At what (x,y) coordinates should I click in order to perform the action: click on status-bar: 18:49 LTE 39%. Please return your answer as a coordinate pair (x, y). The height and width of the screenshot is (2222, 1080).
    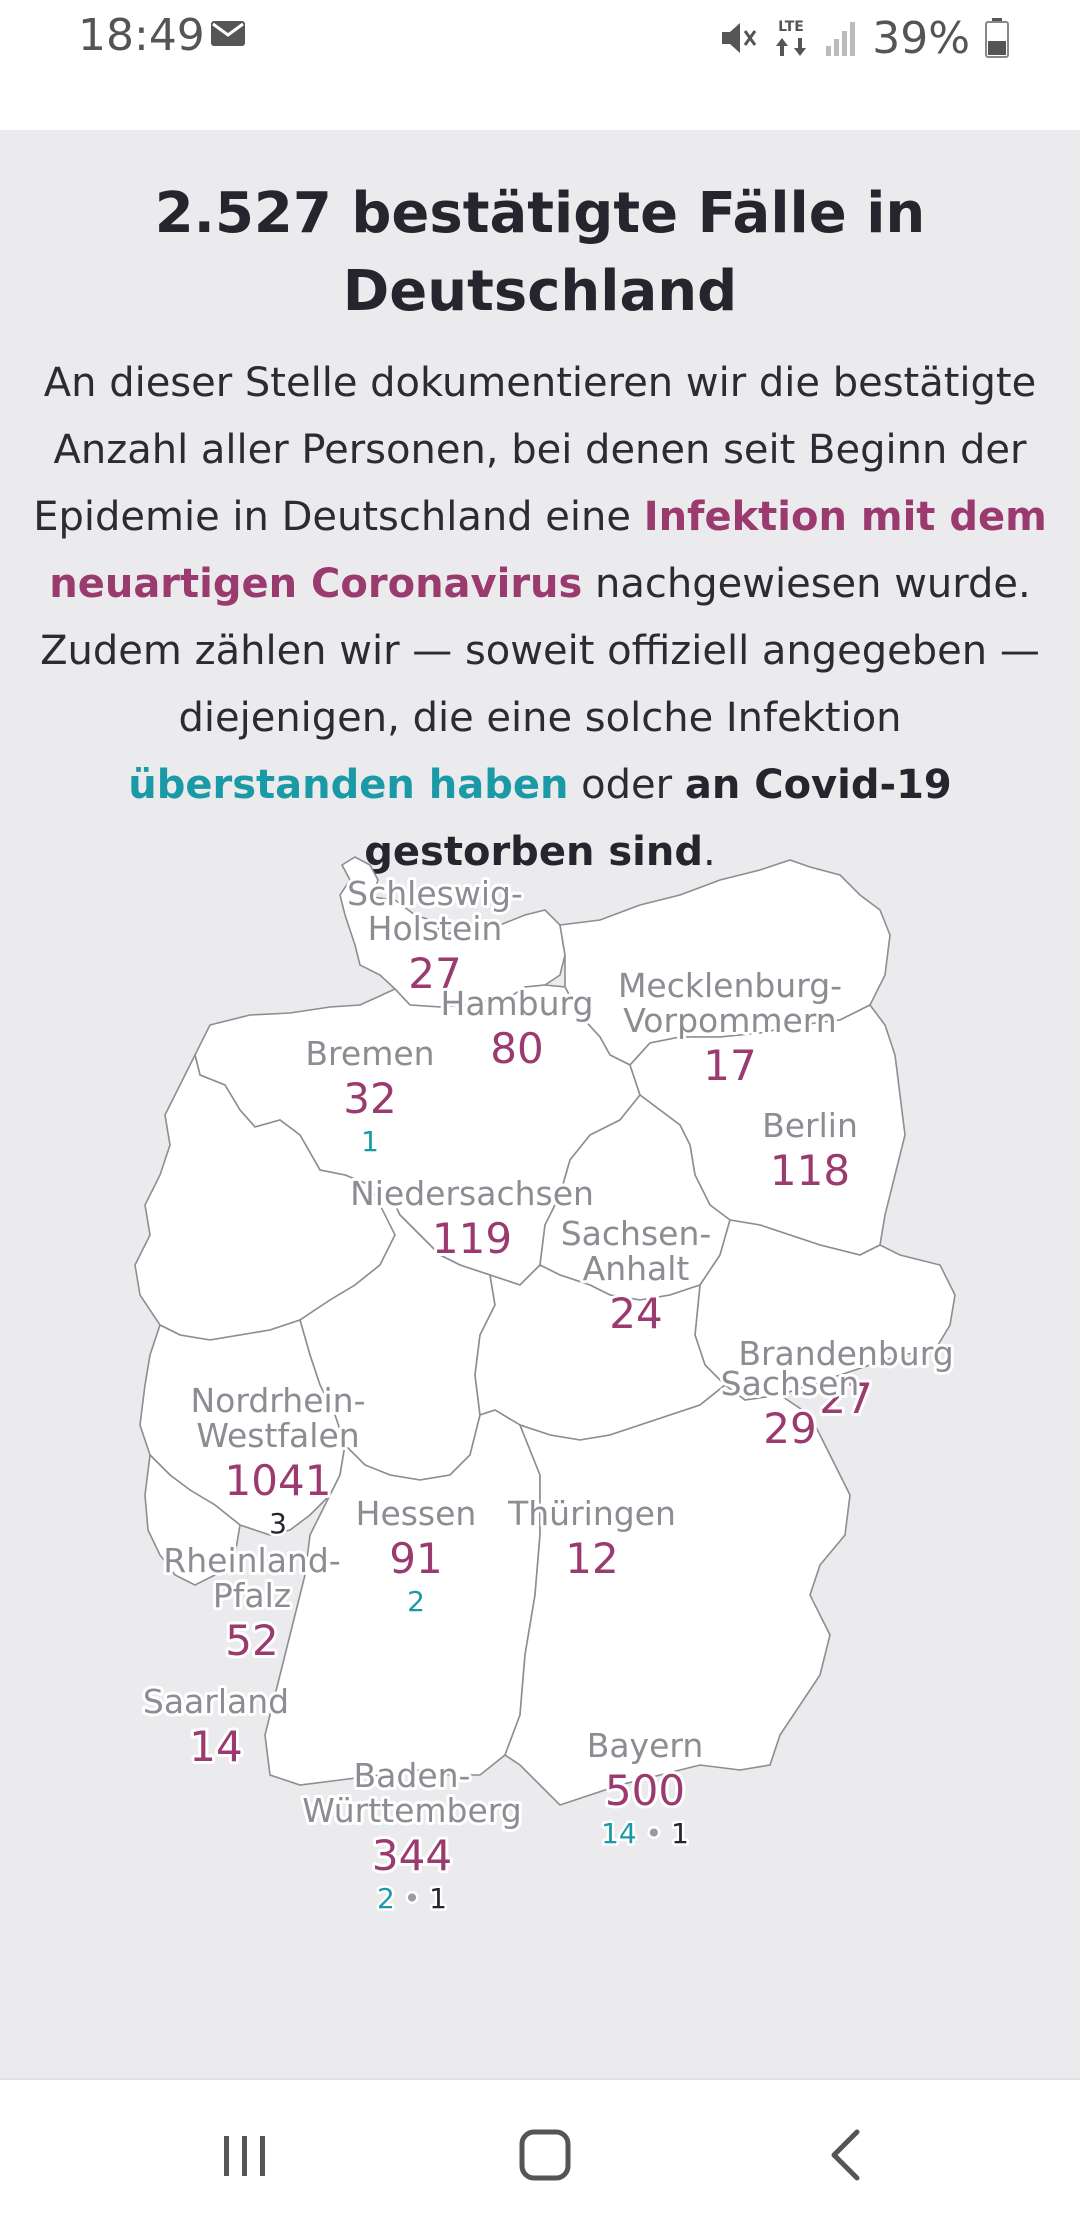
    Looking at the image, I should click on (540, 65).